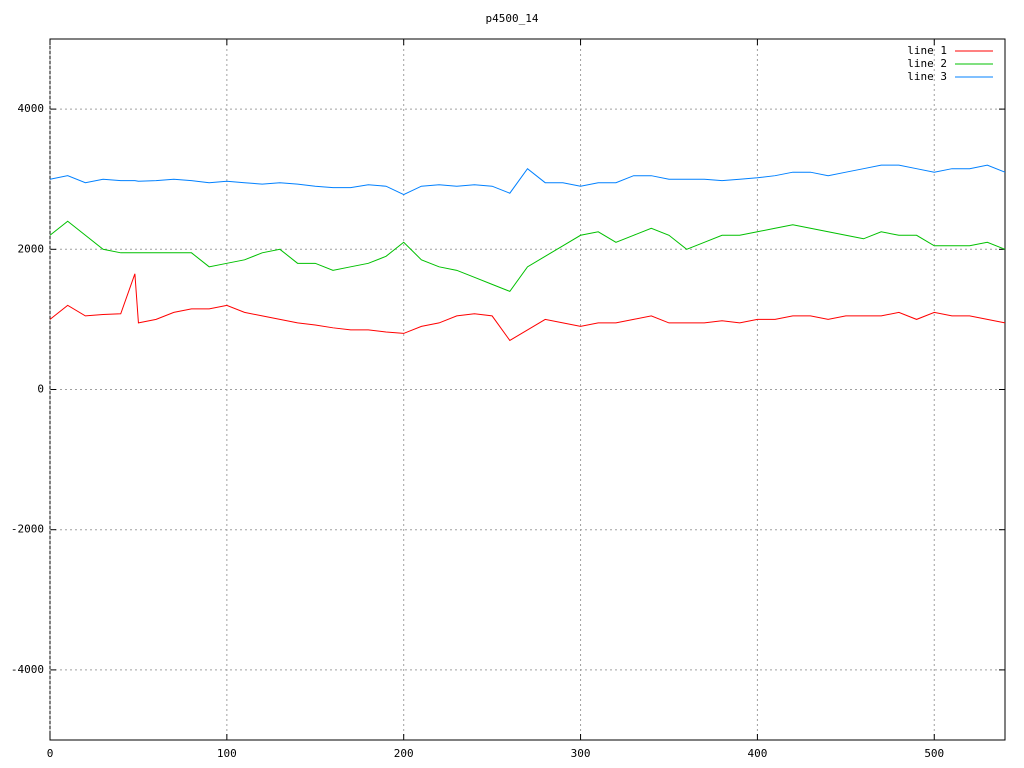 The image size is (1024, 768). Describe the element at coordinates (581, 753) in the screenshot. I see `x-tick-label: 300` at that location.